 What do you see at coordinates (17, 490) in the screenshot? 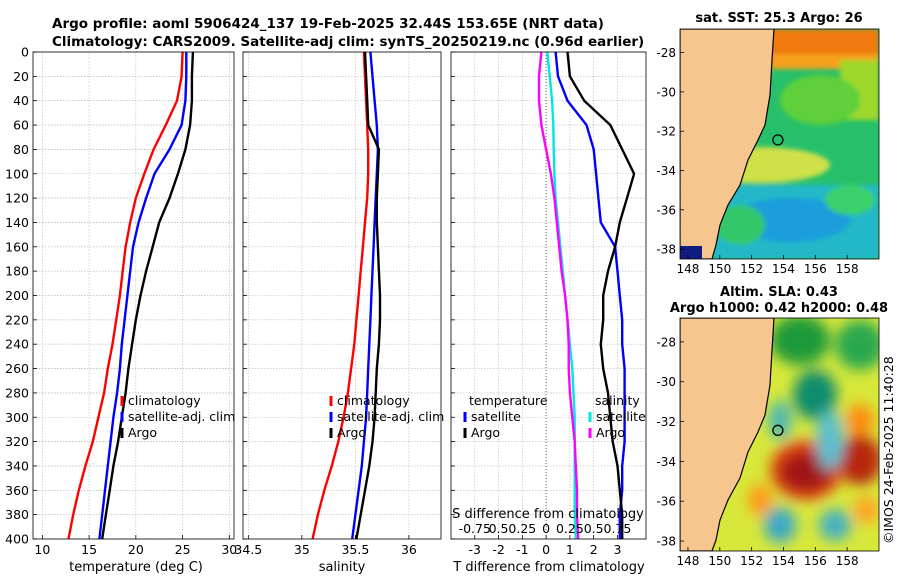
I see `y-tick-label: 360` at bounding box center [17, 490].